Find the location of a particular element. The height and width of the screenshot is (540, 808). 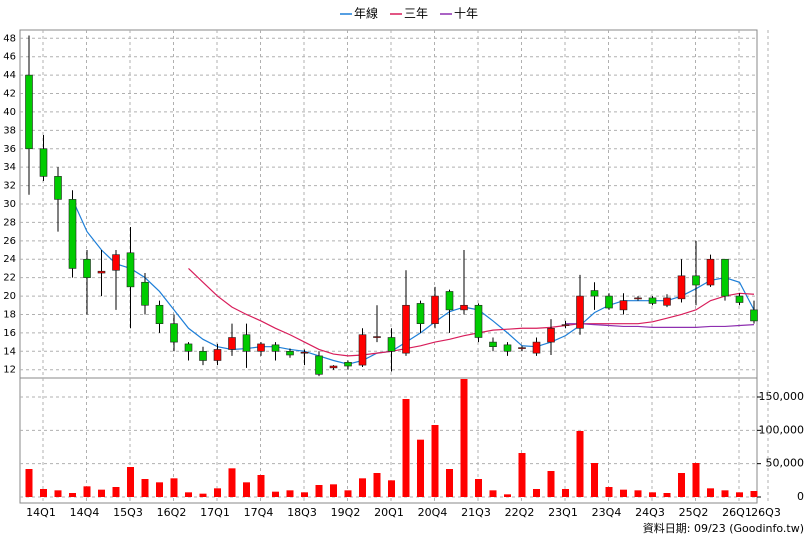

x-tick-label: 20Q1 is located at coordinates (389, 512).